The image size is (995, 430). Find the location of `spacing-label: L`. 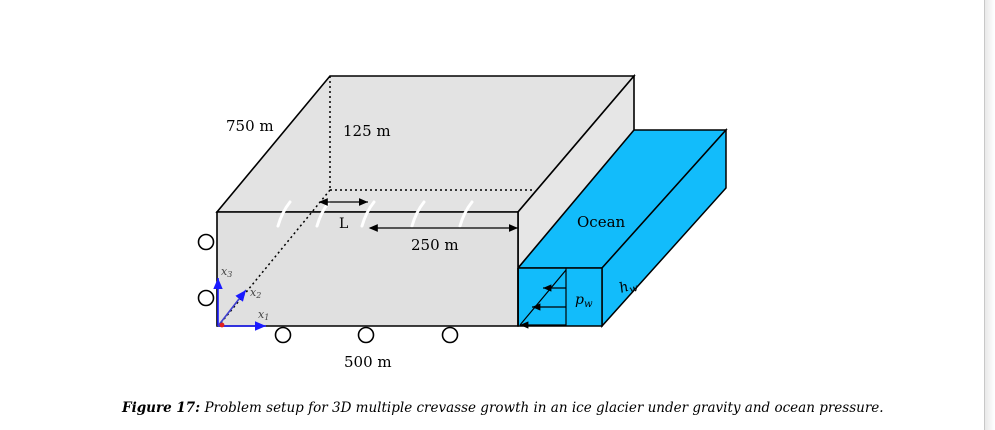

spacing-label: L is located at coordinates (343, 224).